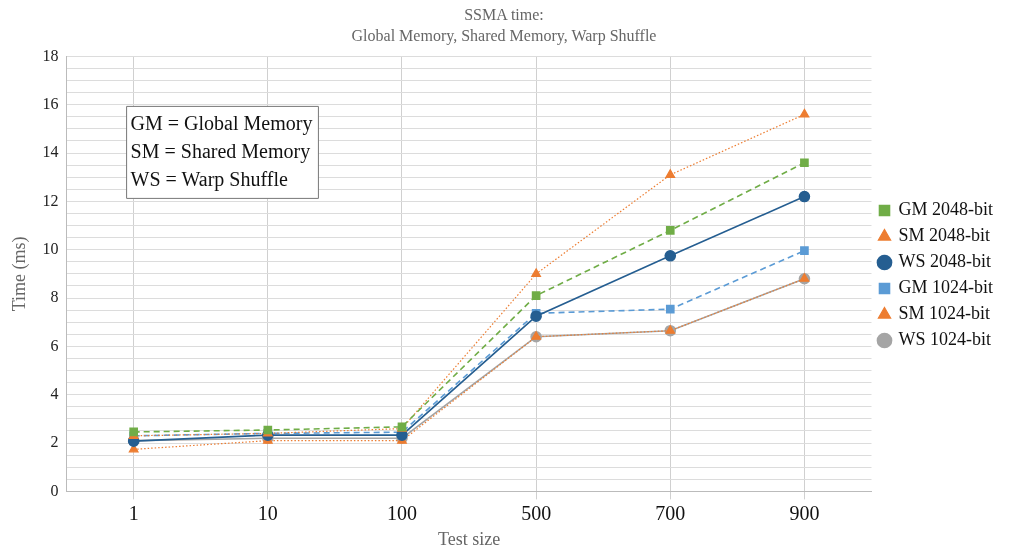 The image size is (1023, 551). I want to click on legend-label: WS 2048-bit, so click(944, 261).